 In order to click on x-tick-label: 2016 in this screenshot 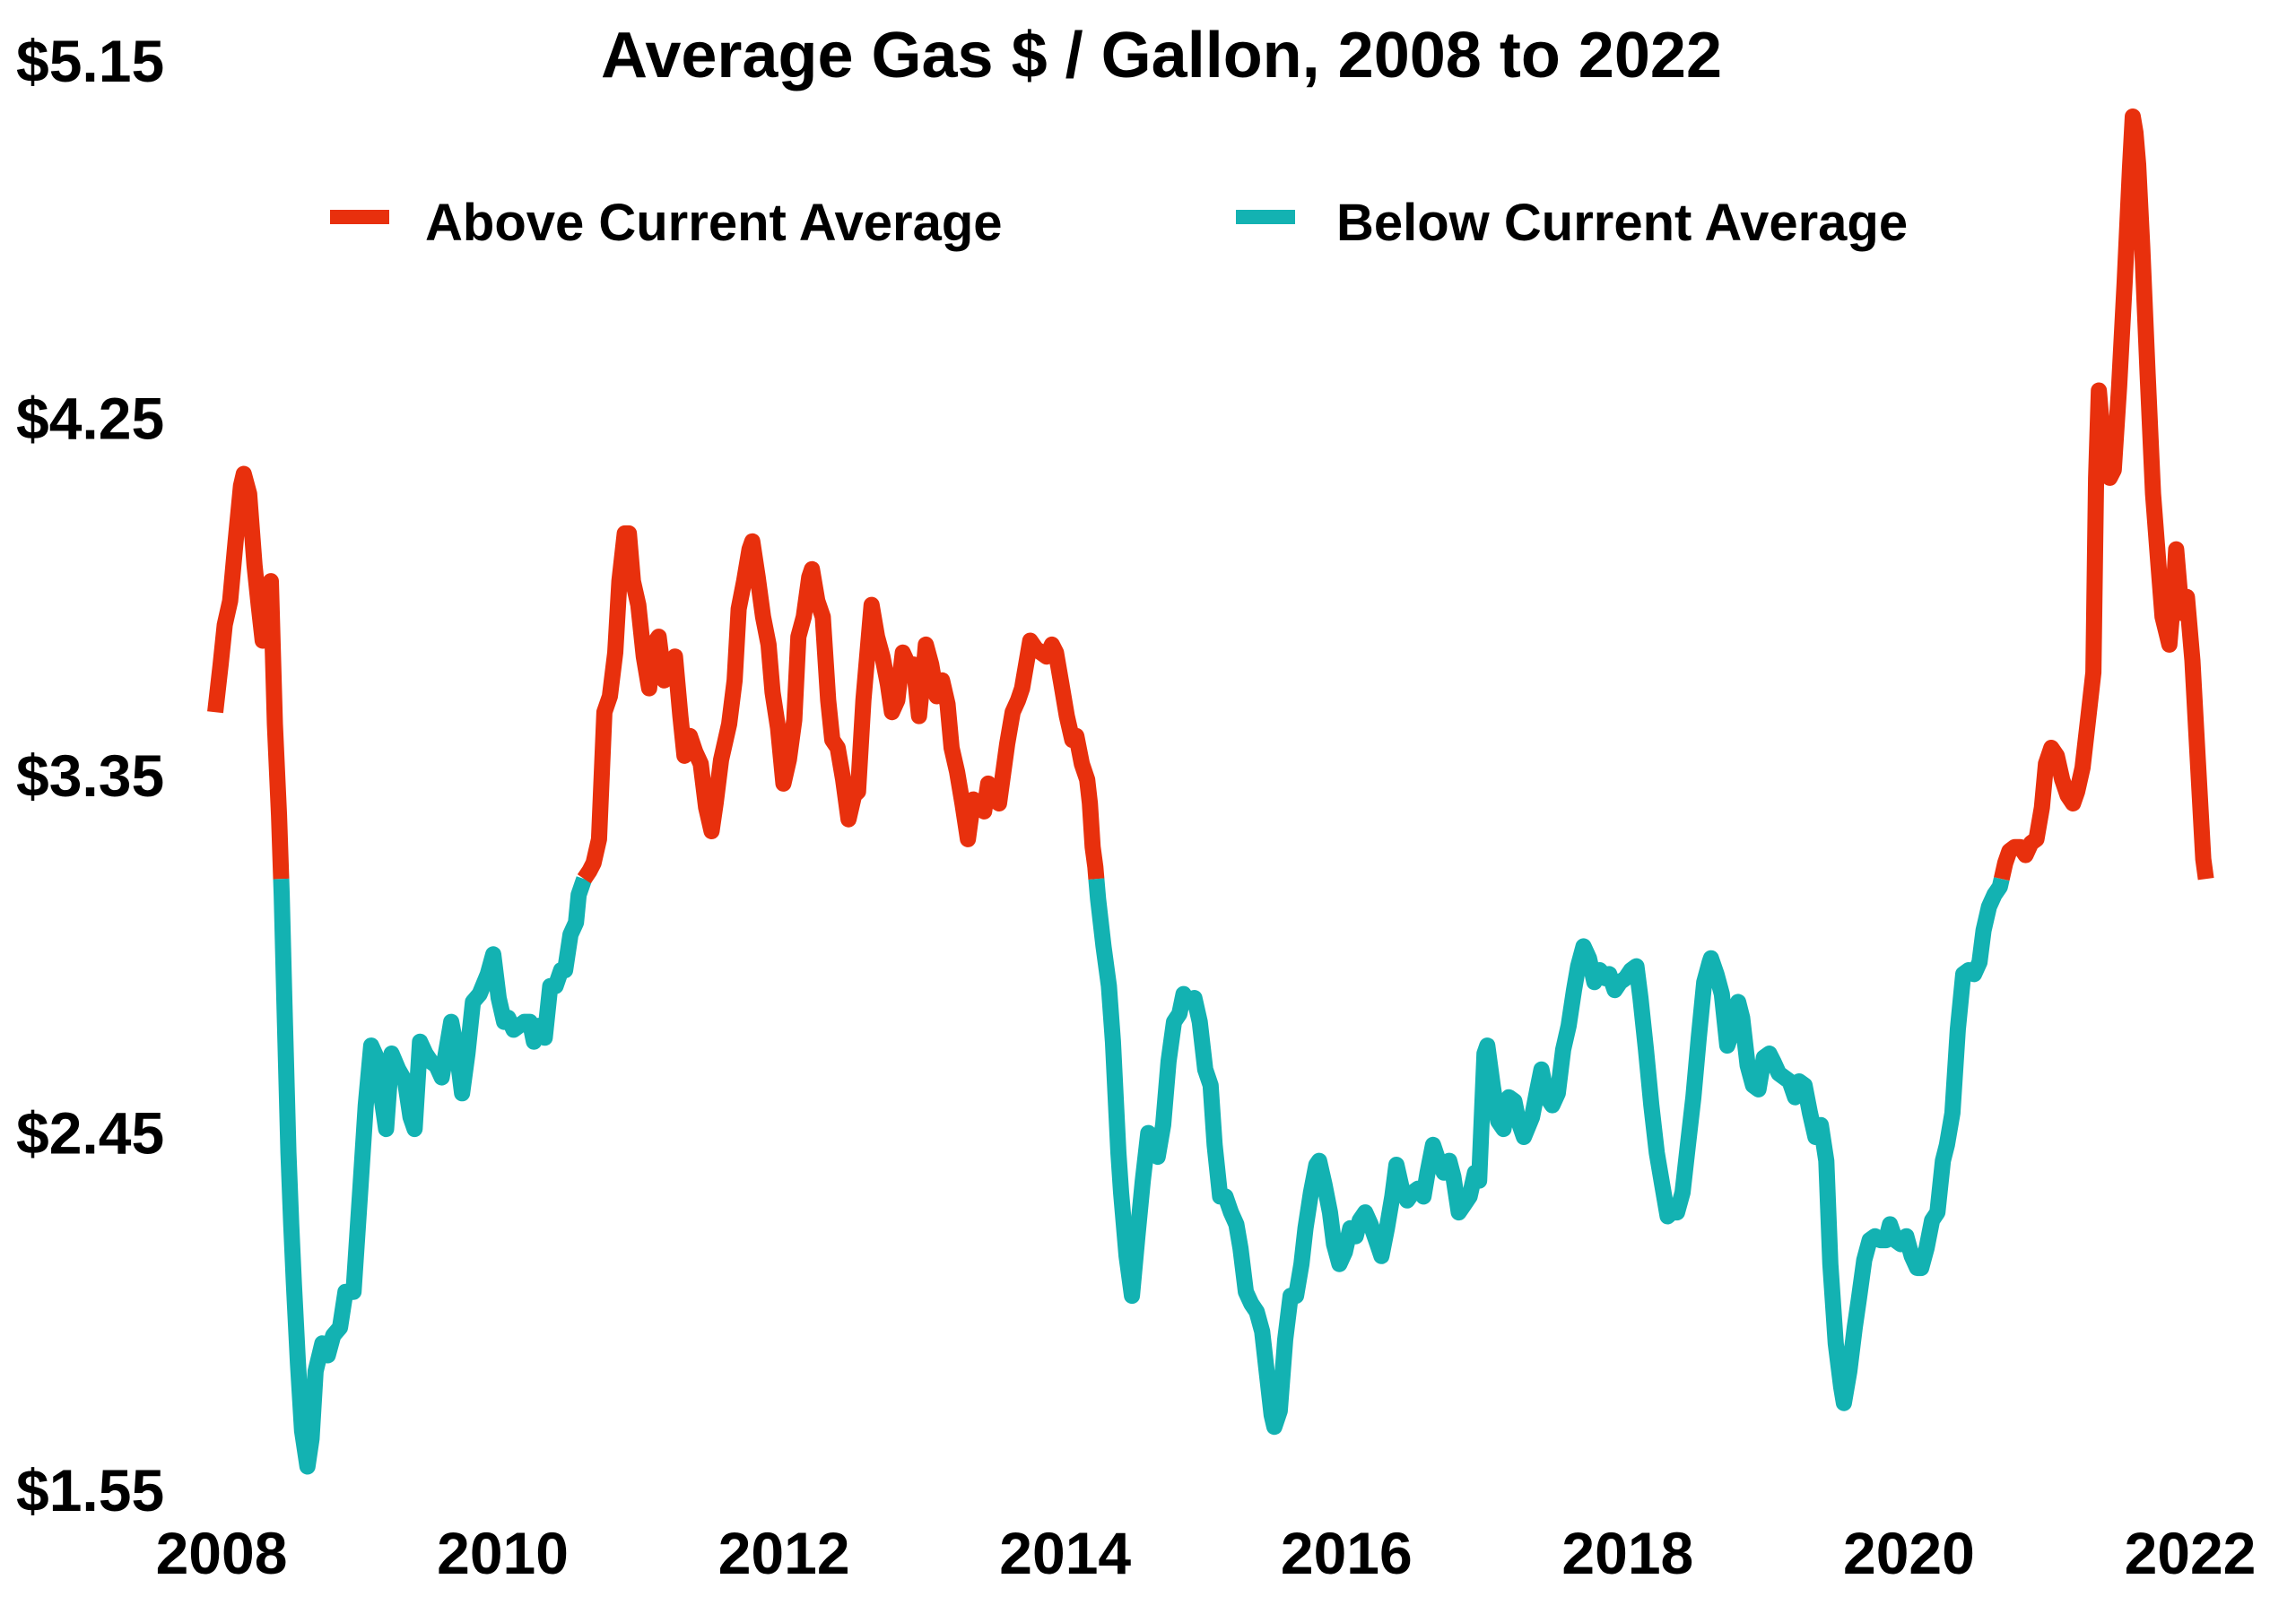, I will do `click(1347, 1553)`.